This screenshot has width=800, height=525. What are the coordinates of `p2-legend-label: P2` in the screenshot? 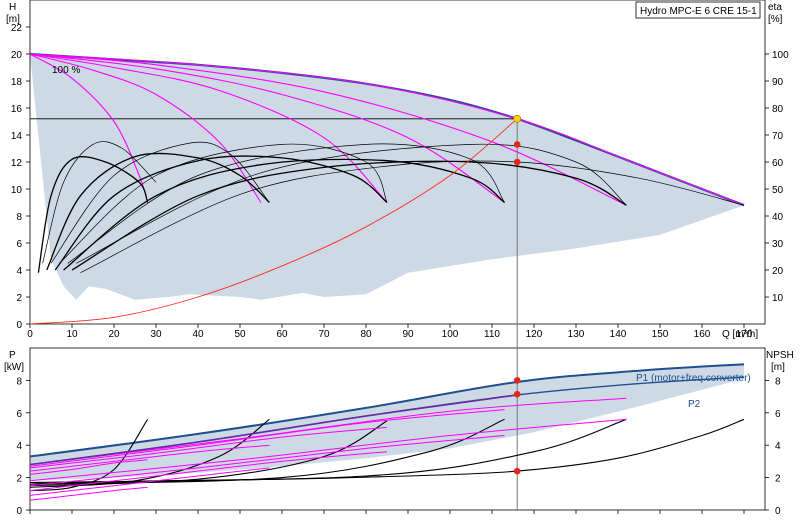 It's located at (694, 404).